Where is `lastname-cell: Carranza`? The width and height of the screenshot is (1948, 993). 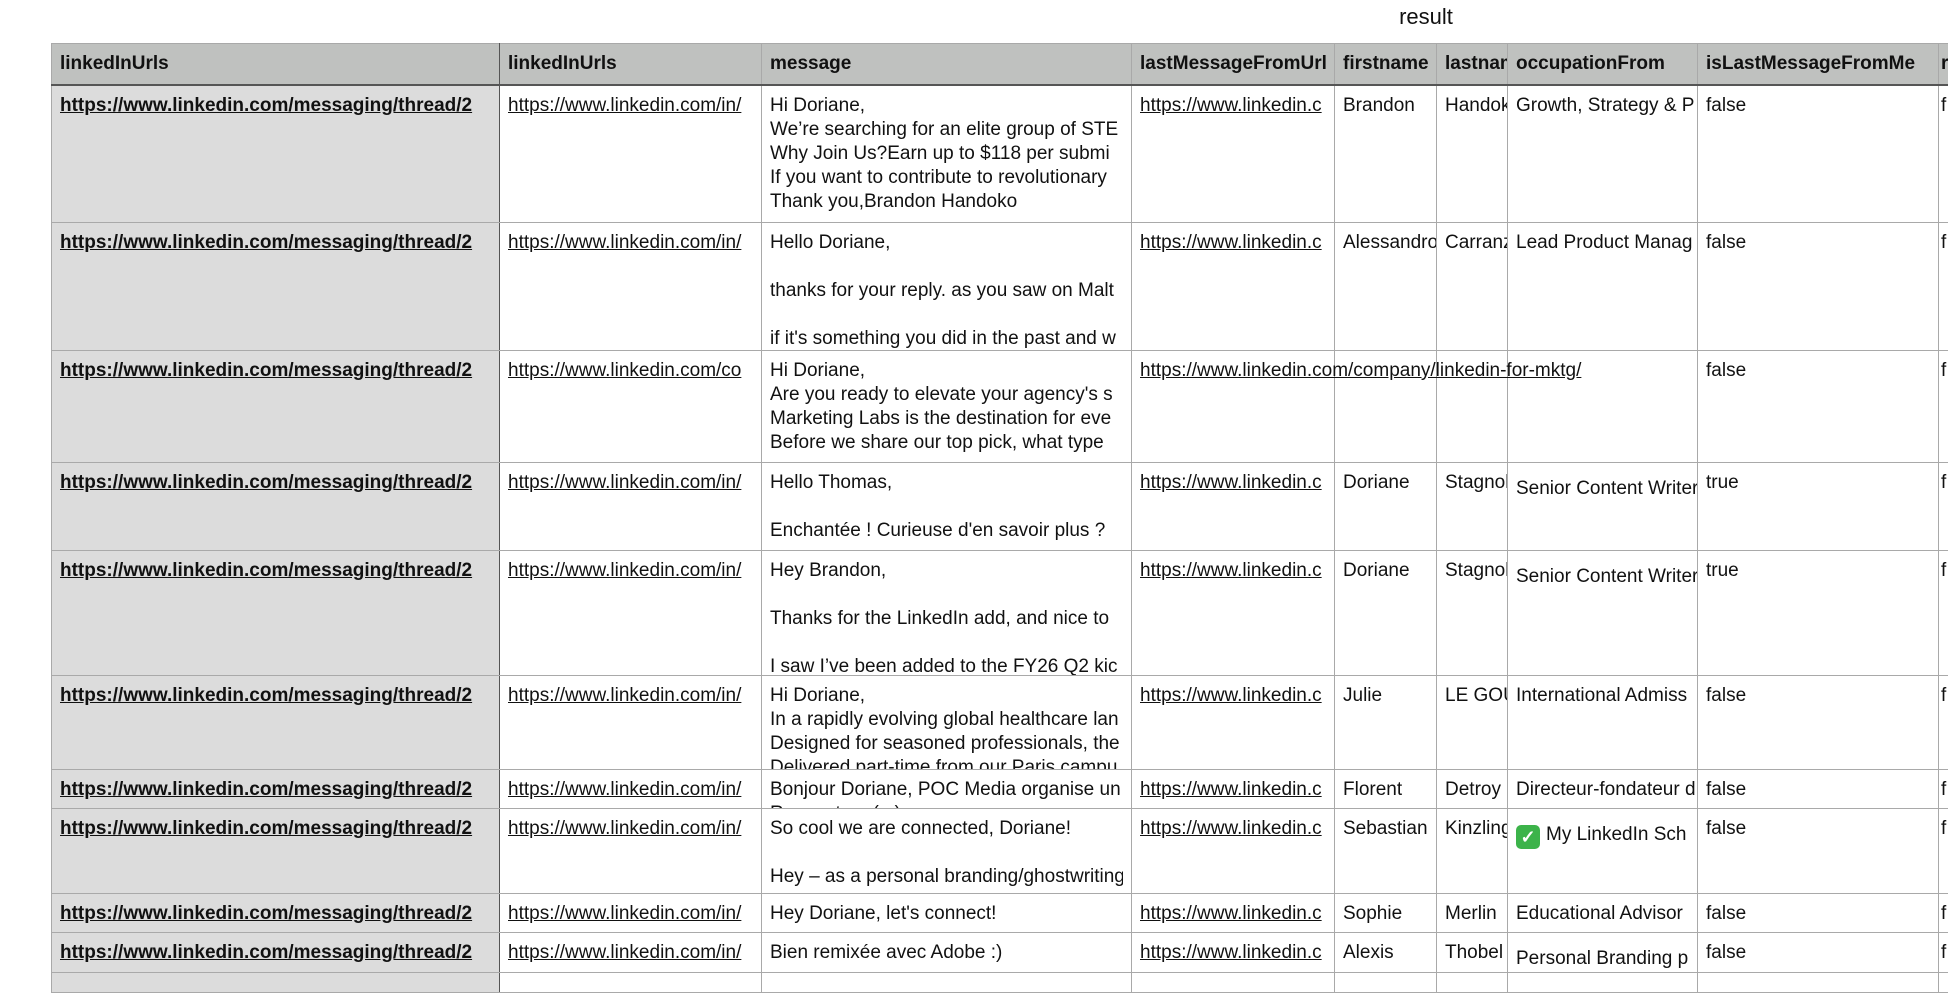
lastname-cell: Carranza is located at coordinates (1472, 286).